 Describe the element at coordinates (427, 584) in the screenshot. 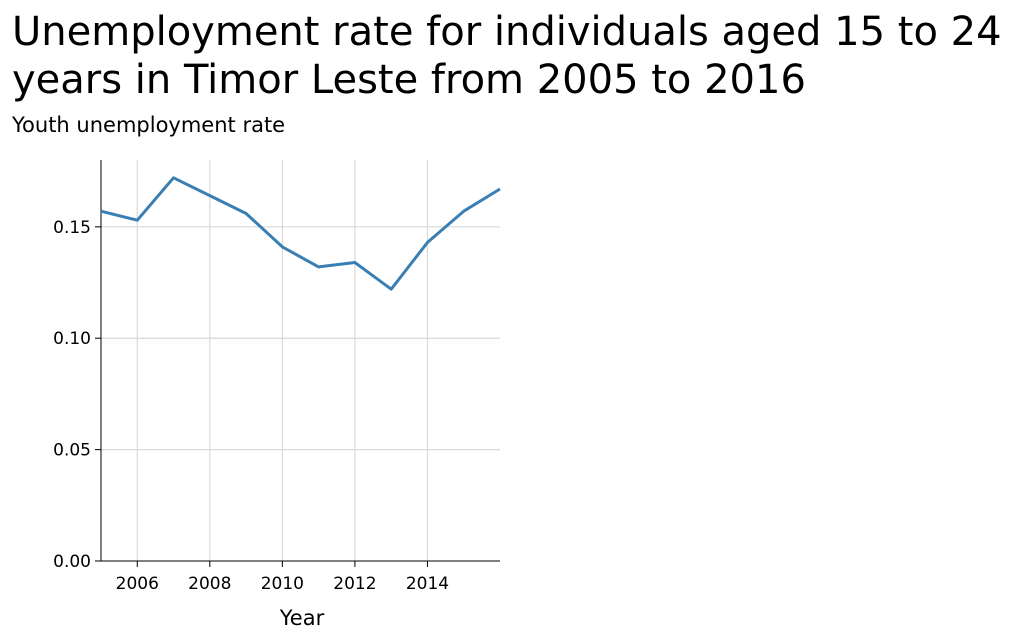

I see `x-tick-label: 2014` at that location.